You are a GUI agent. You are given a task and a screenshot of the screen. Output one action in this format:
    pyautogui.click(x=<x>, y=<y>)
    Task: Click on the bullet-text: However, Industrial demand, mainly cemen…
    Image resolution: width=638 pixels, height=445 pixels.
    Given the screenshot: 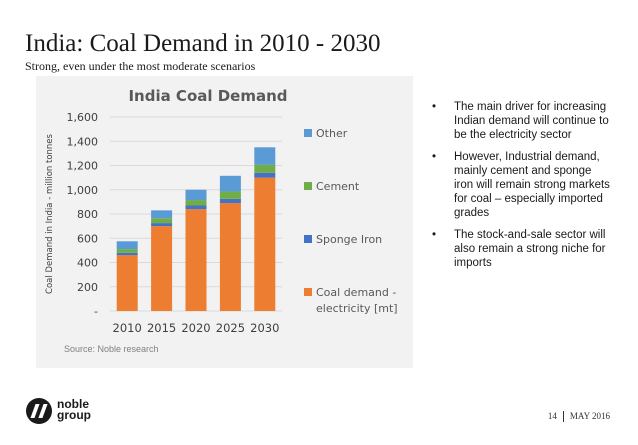 What is the action you would take?
    pyautogui.click(x=532, y=185)
    